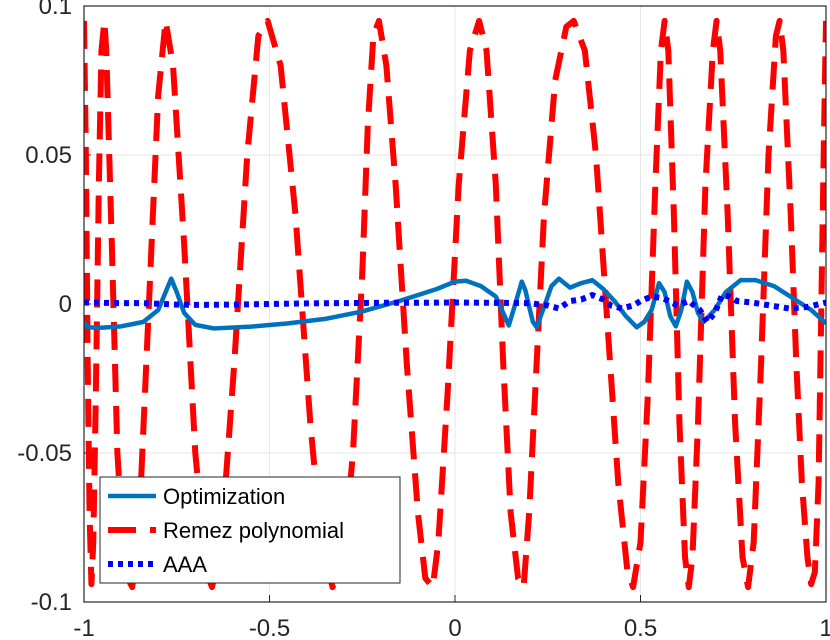 This screenshot has height=640, width=830. What do you see at coordinates (65, 304) in the screenshot?
I see `y-tick-label: 0` at bounding box center [65, 304].